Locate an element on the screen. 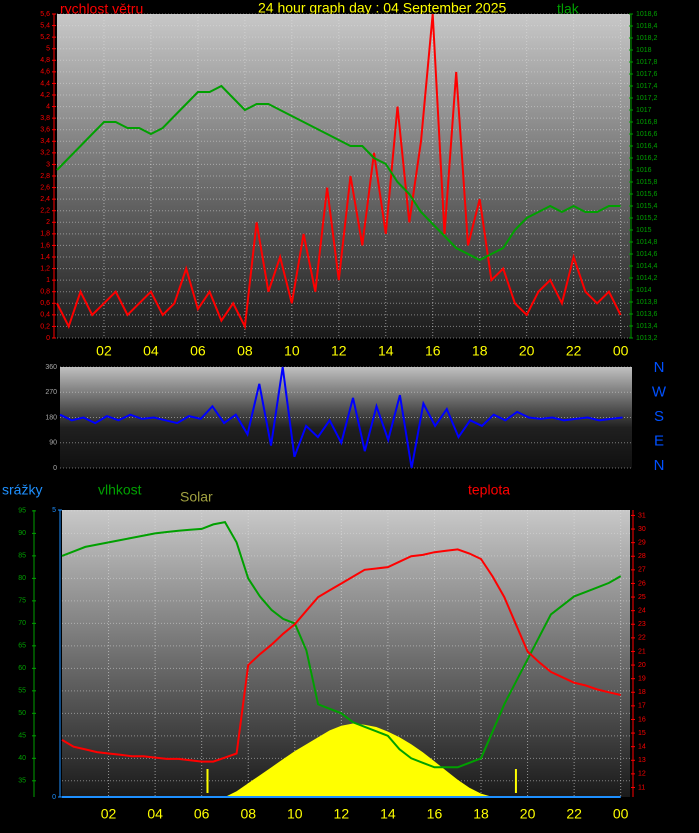  y-tick-label: 1017,6 is located at coordinates (647, 74).